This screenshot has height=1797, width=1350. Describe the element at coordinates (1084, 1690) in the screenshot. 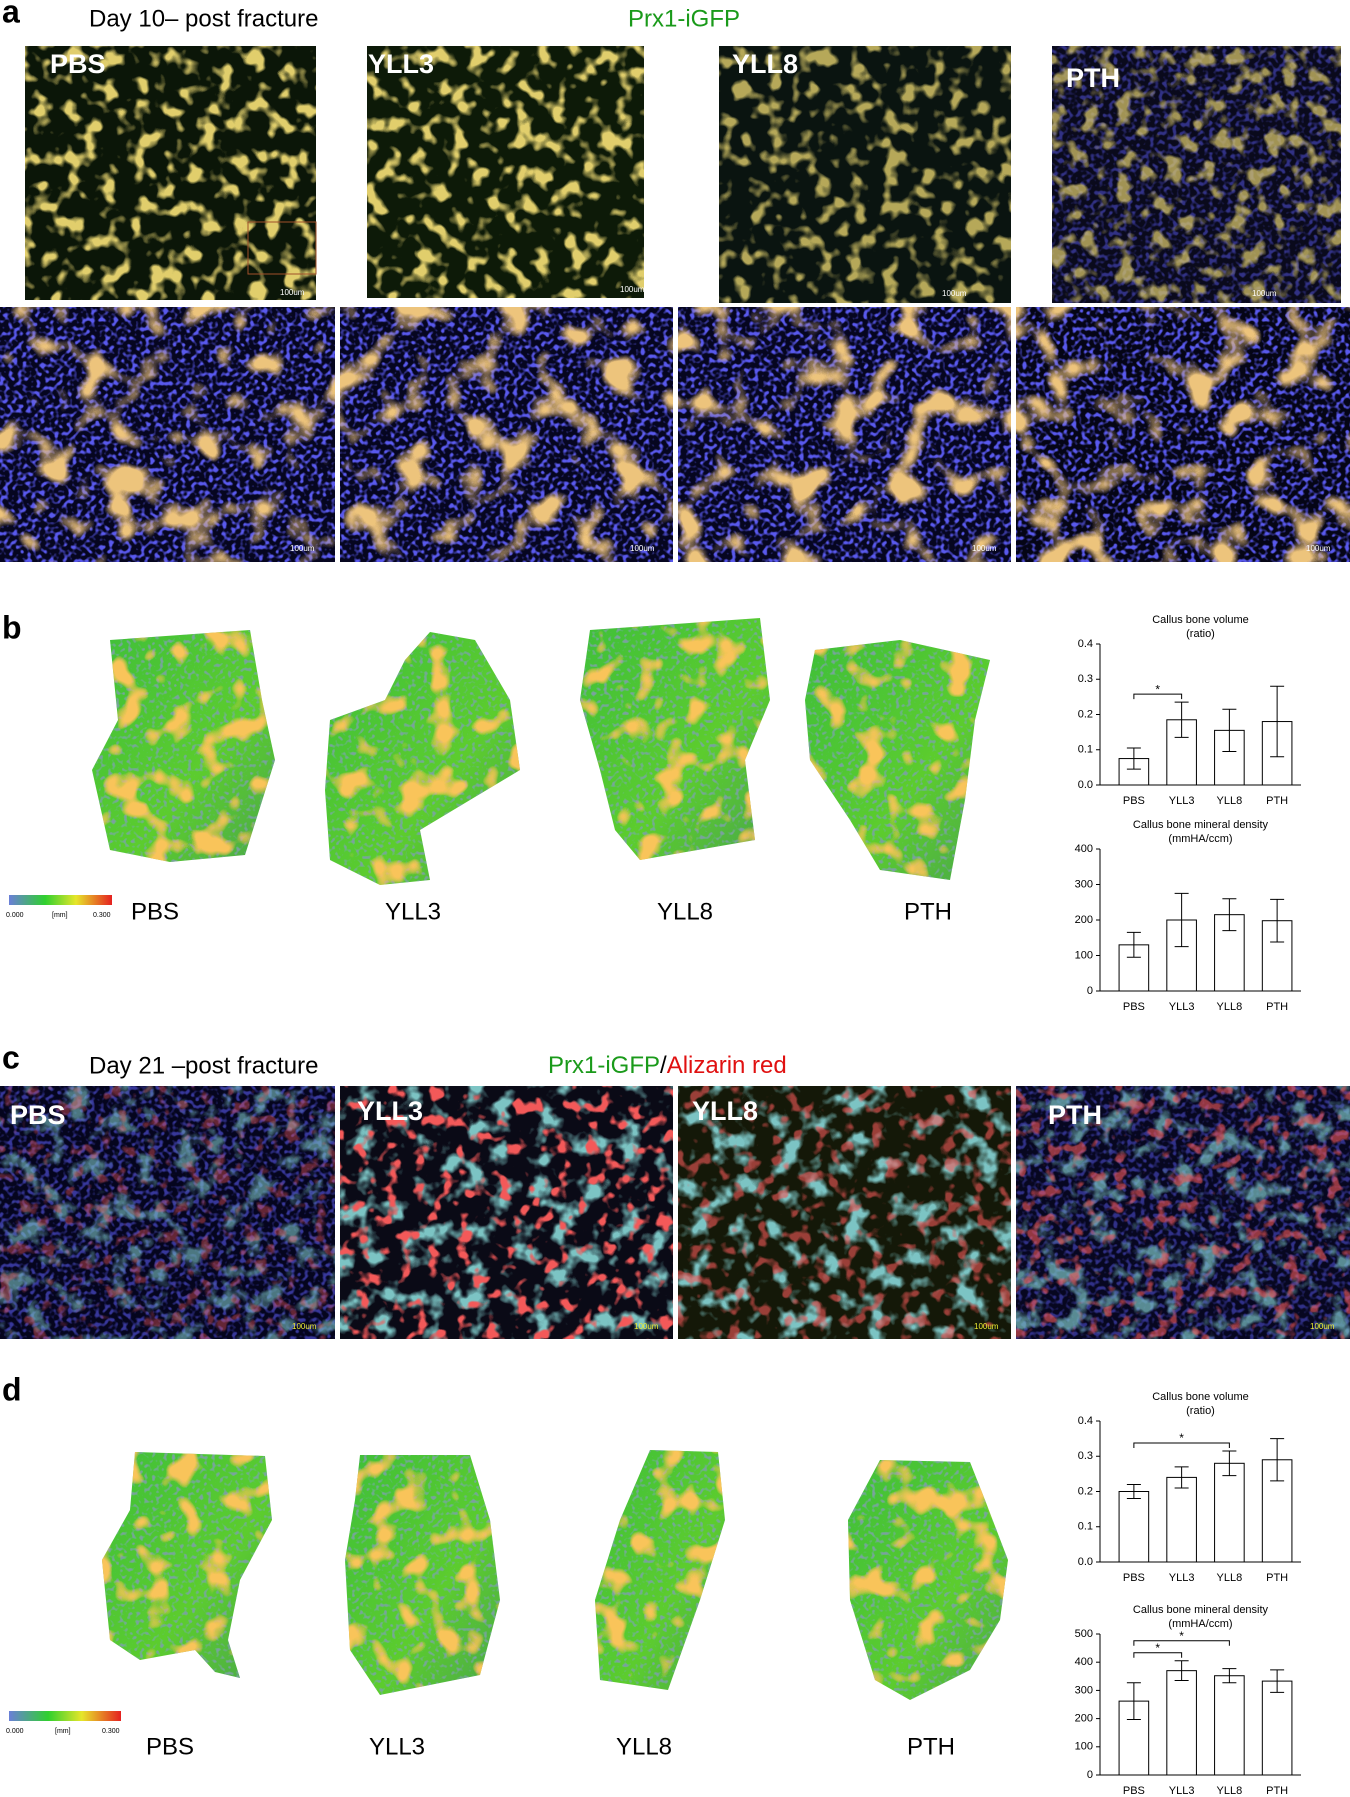

I see `y-tick-label: 300` at that location.